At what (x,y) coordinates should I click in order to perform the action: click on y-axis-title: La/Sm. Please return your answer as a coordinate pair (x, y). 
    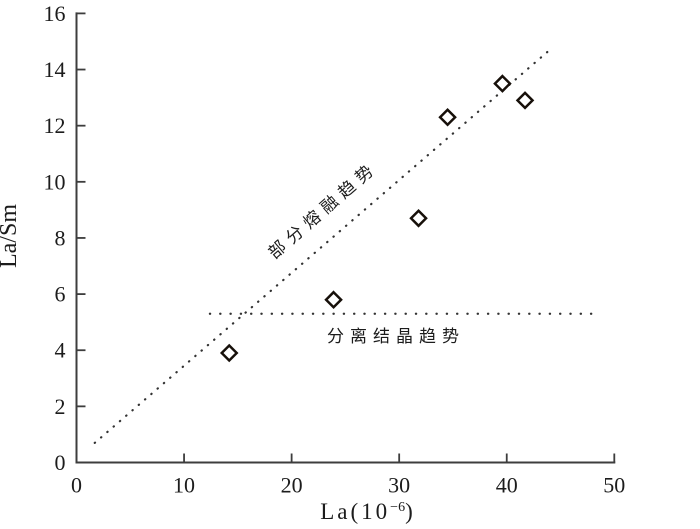
    Looking at the image, I should click on (11, 236).